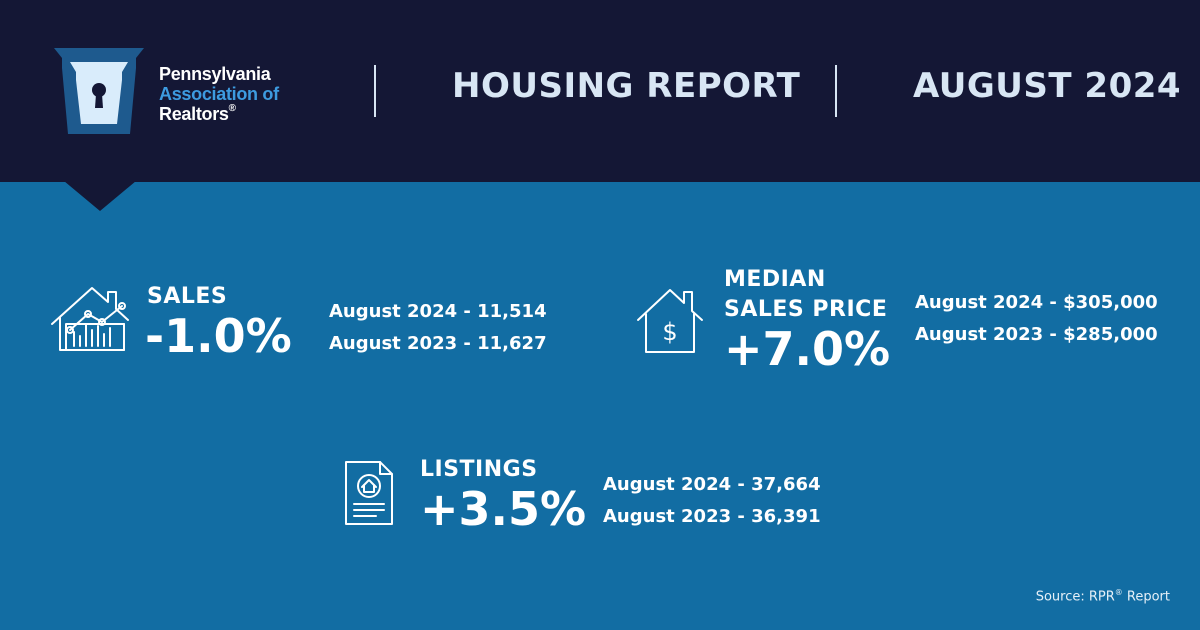  Describe the element at coordinates (1118, 592) in the screenshot. I see `source-registered-mark: ®` at that location.